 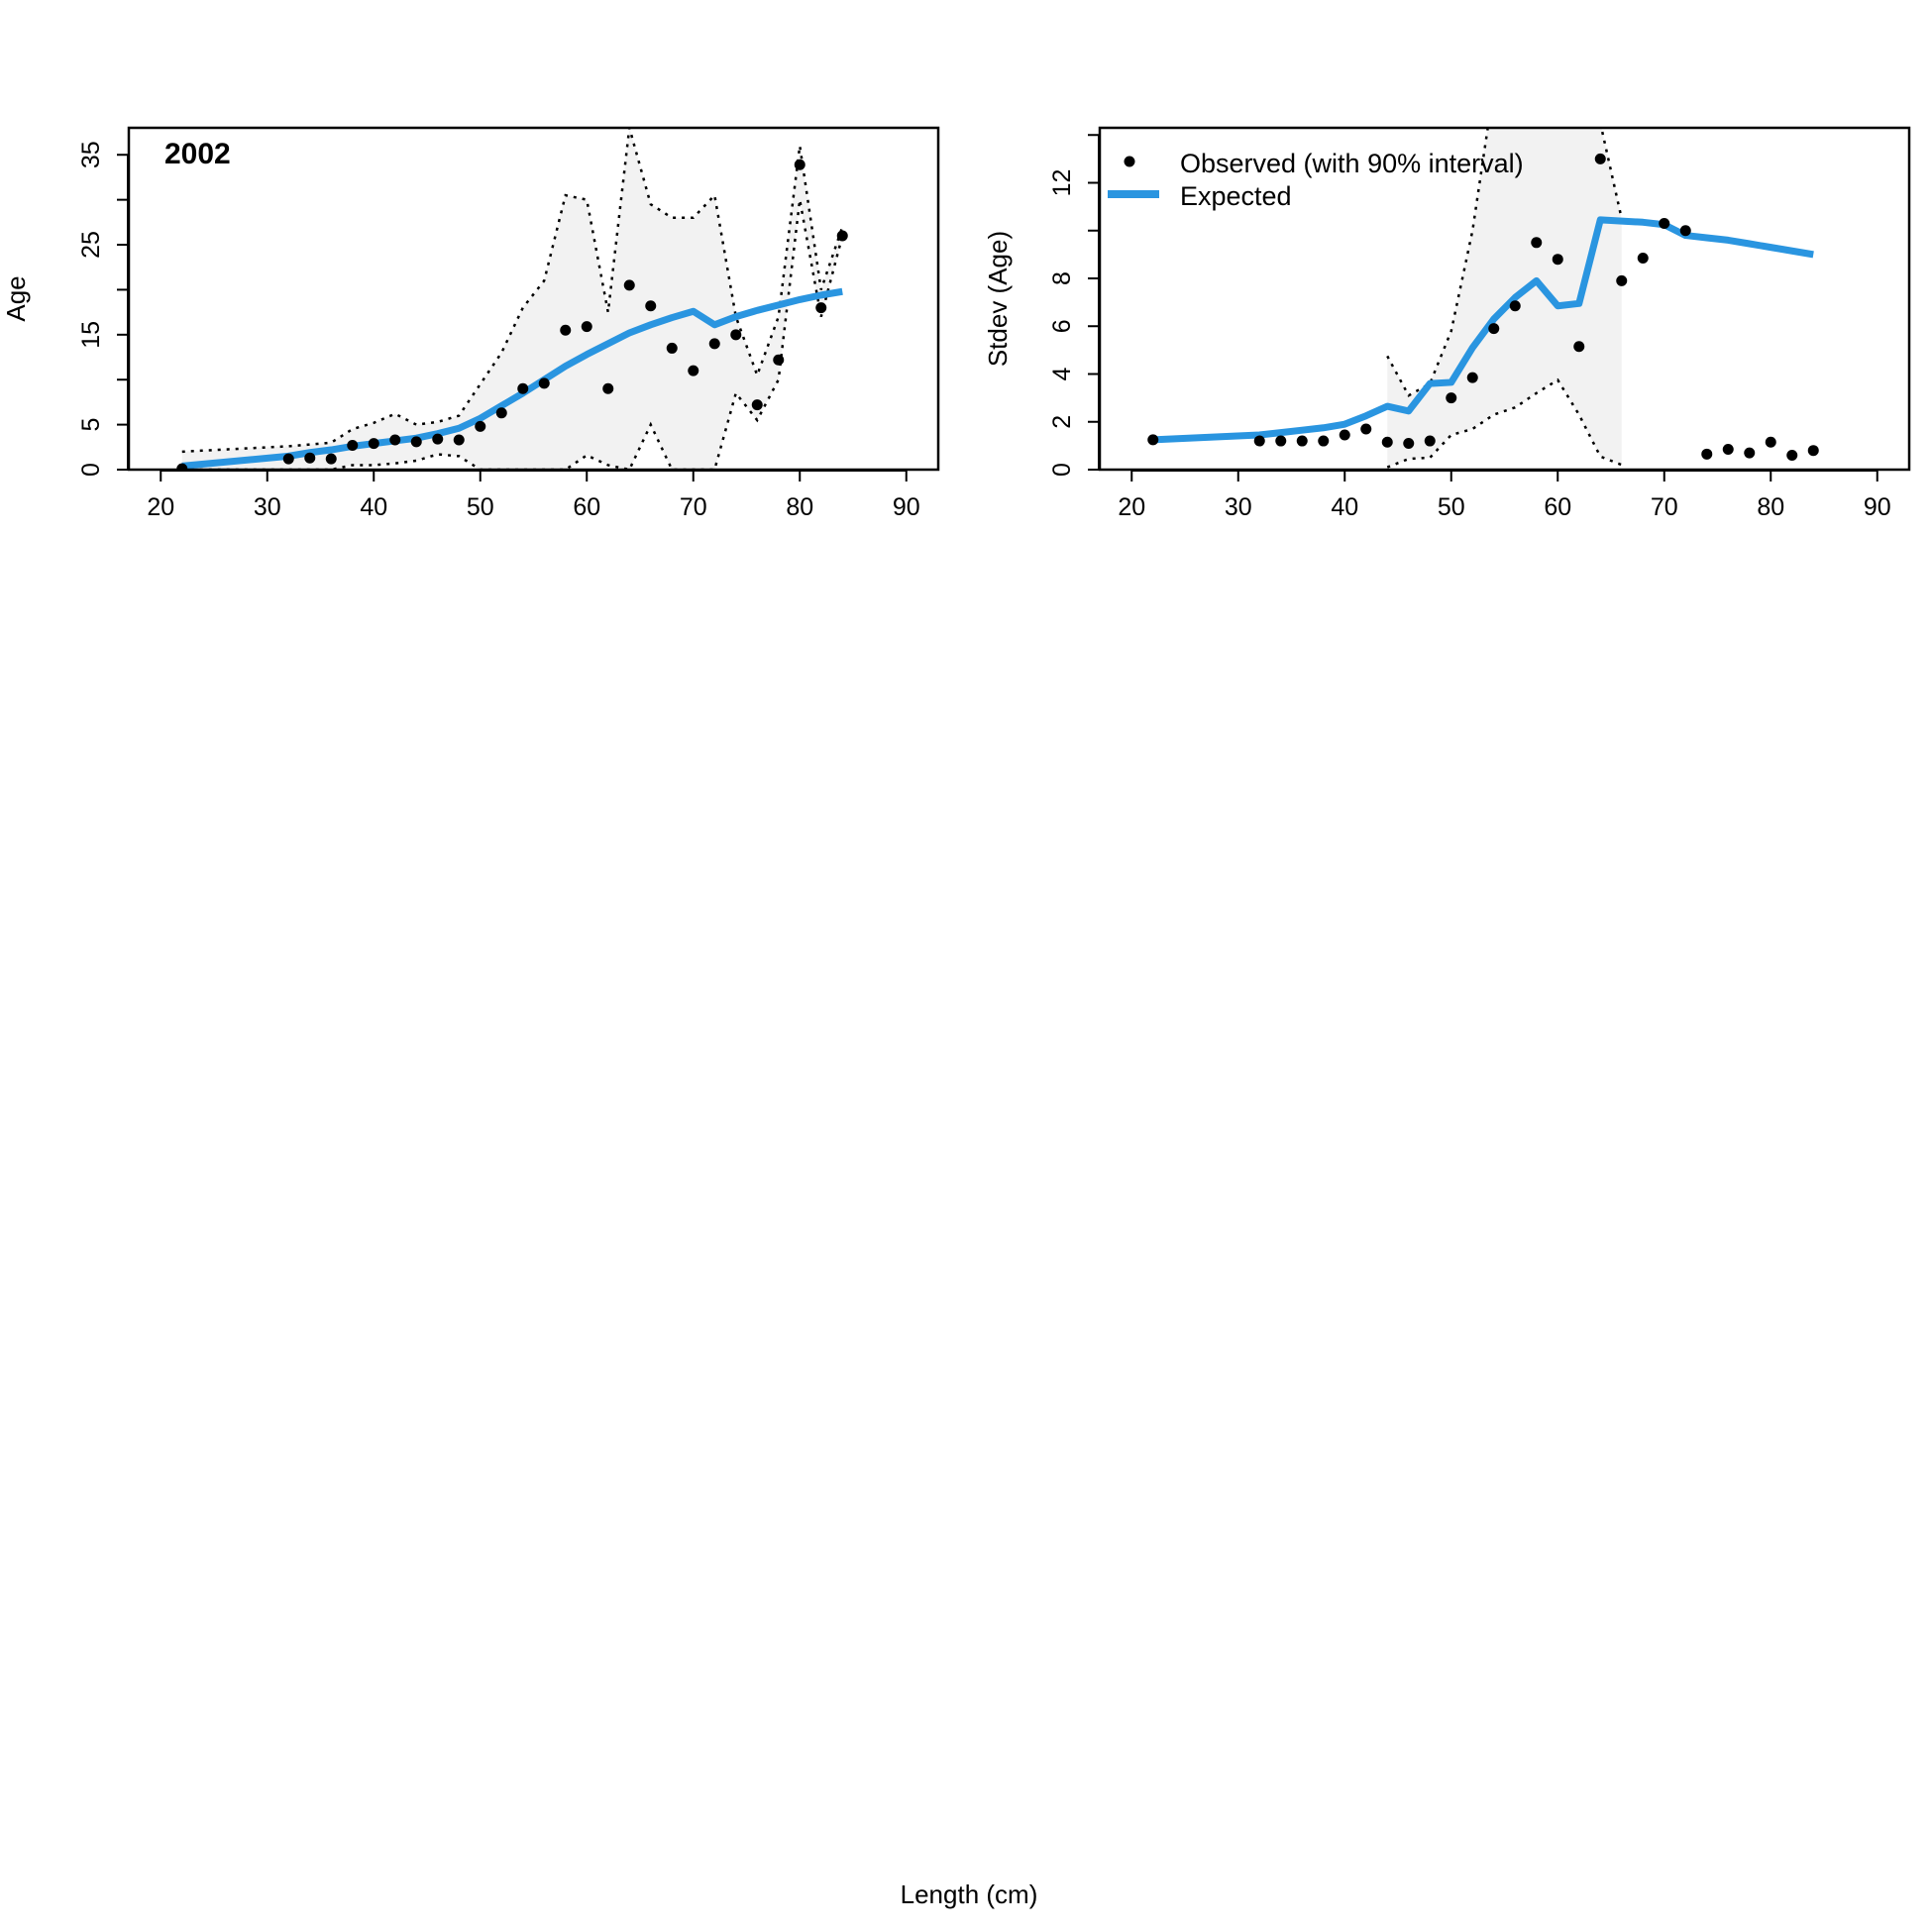 I want to click on mean-age-panel: 20 30 40 50 60 70 80 90 0 5 15 25 35 Age 2002, so click(x=470, y=323).